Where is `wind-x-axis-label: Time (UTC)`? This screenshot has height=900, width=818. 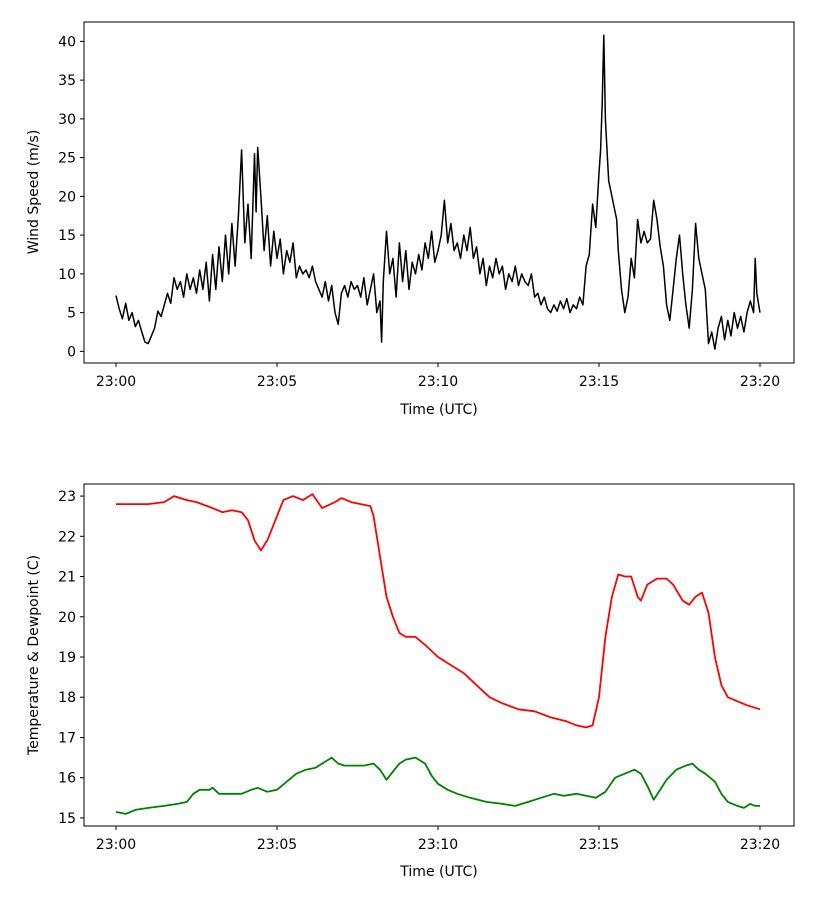 wind-x-axis-label: Time (UTC) is located at coordinates (438, 410).